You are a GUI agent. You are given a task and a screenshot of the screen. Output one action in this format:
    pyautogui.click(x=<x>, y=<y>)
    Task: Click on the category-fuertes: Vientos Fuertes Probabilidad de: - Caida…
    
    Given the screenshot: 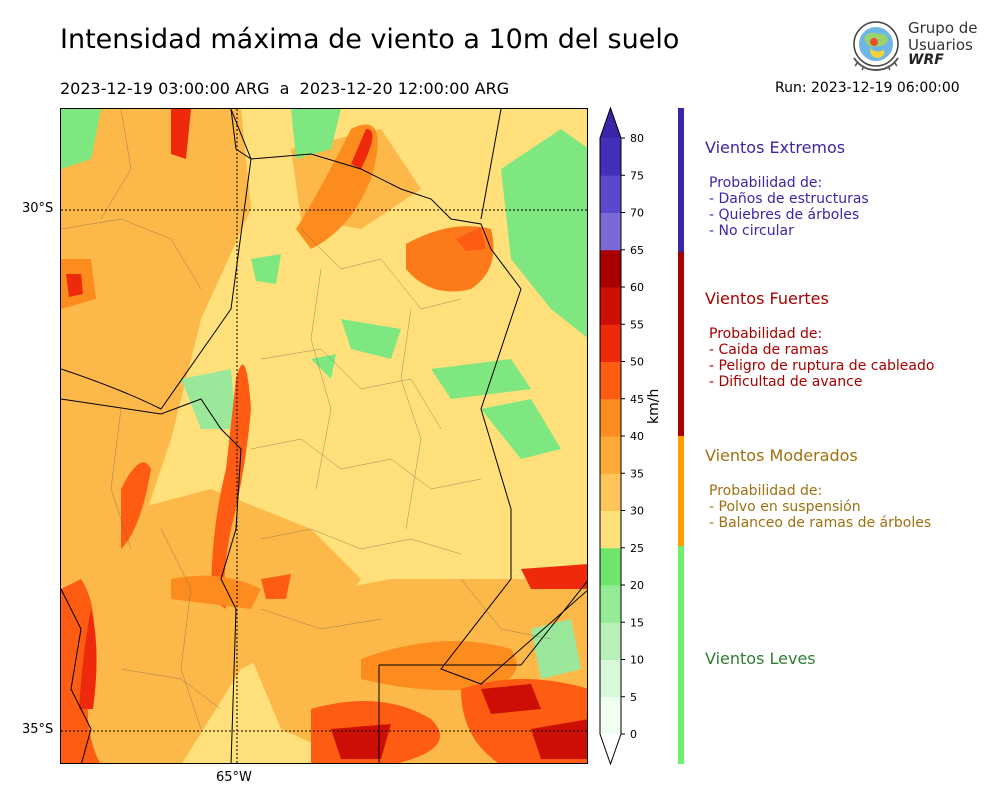 What is the action you would take?
    pyautogui.click(x=819, y=339)
    